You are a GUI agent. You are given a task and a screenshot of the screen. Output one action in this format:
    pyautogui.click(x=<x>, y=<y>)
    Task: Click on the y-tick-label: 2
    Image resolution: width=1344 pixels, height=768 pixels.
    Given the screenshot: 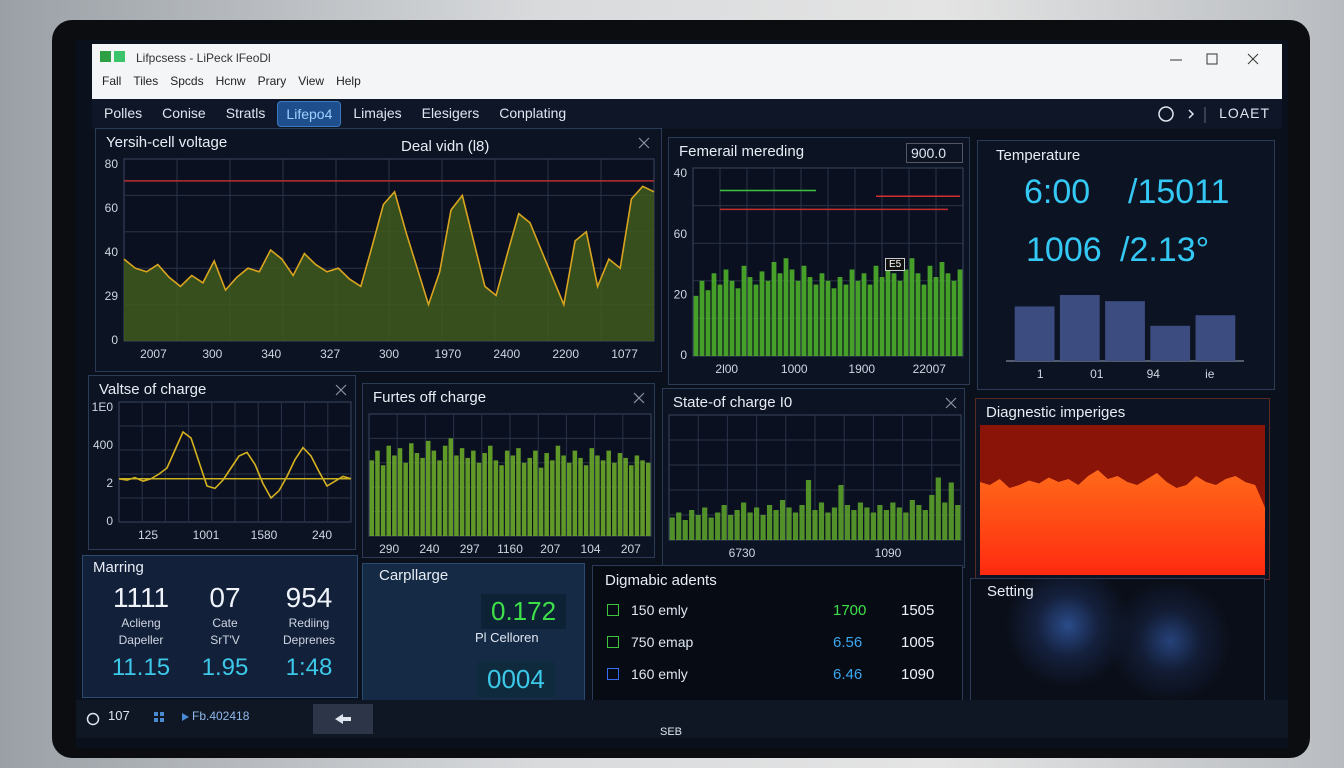 What is the action you would take?
    pyautogui.click(x=109, y=483)
    